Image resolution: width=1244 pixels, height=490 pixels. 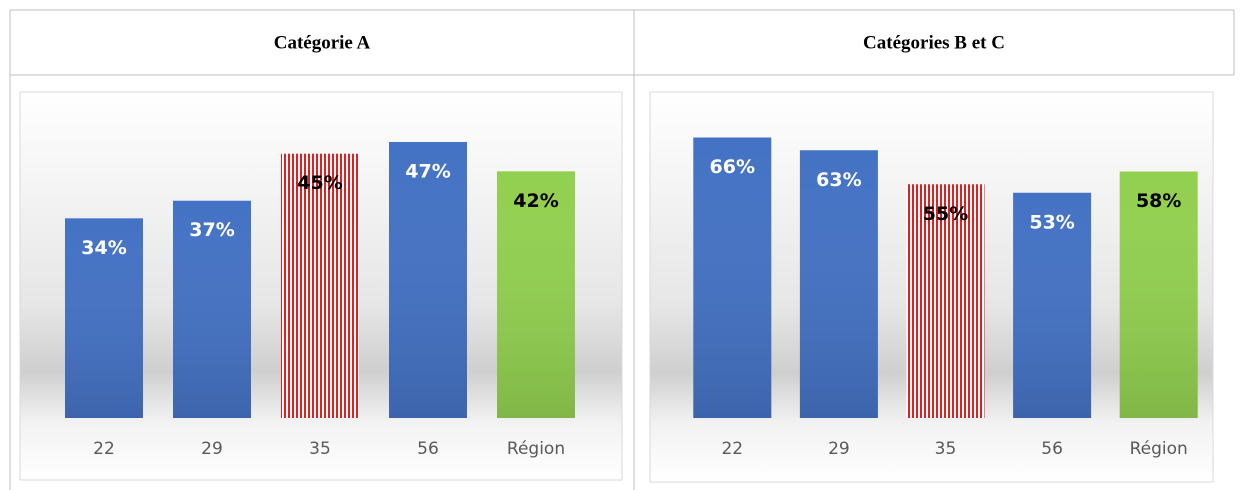 What do you see at coordinates (732, 167) in the screenshot?
I see `value-label: 66%` at bounding box center [732, 167].